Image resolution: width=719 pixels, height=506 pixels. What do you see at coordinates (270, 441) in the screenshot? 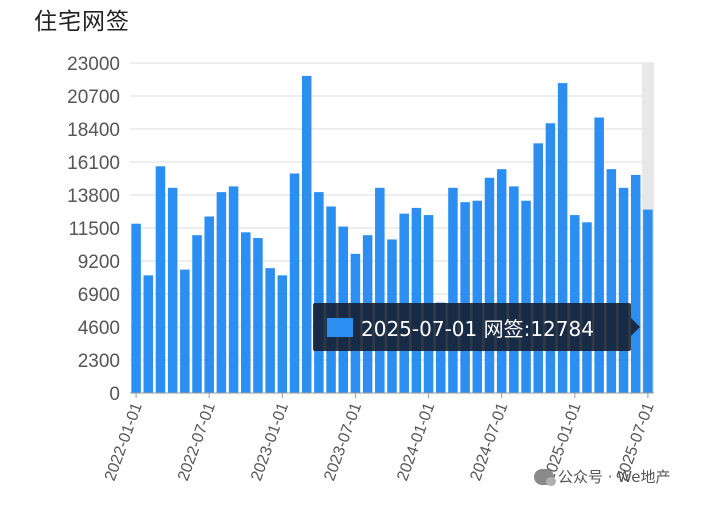
I see `x-tick-label: 2023-01-01` at bounding box center [270, 441].